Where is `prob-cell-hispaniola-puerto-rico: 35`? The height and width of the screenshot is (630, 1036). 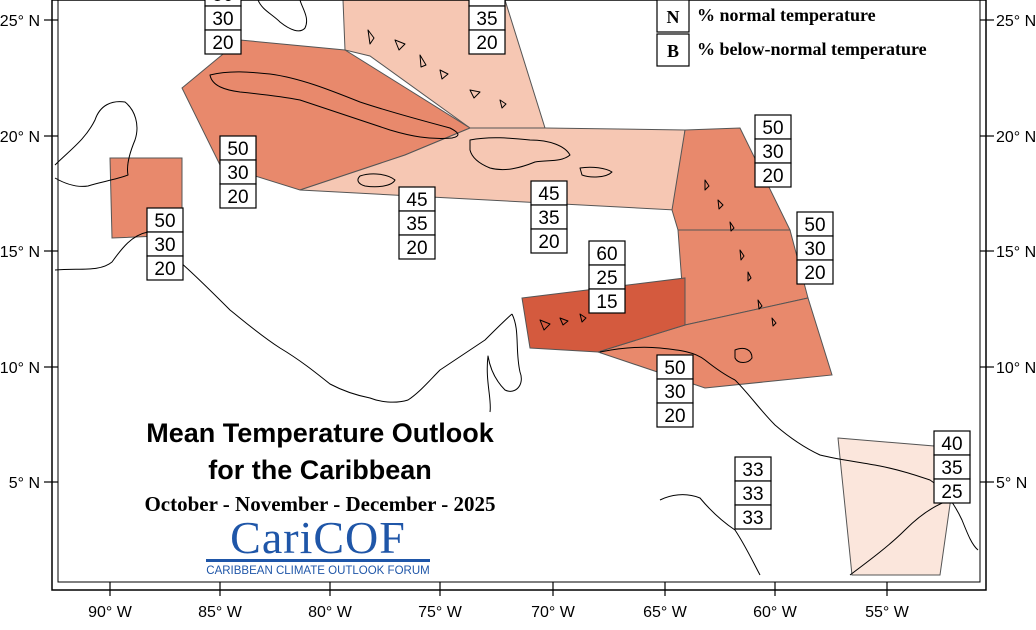 prob-cell-hispaniola-puerto-rico: 35 is located at coordinates (549, 217).